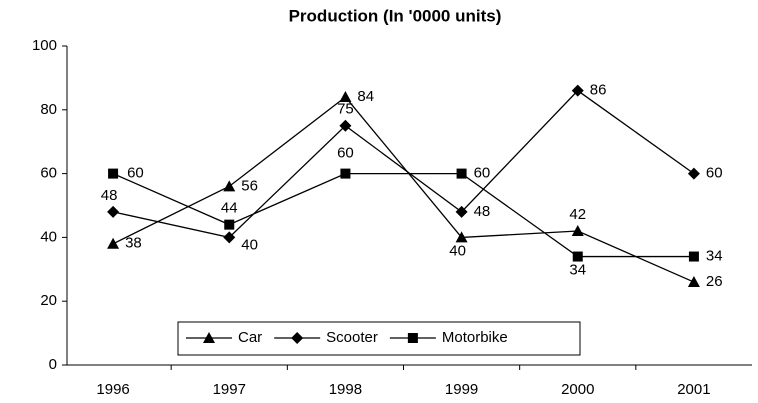 Image resolution: width=758 pixels, height=403 pixels. Describe the element at coordinates (250, 337) in the screenshot. I see `legend-label: Car` at that location.